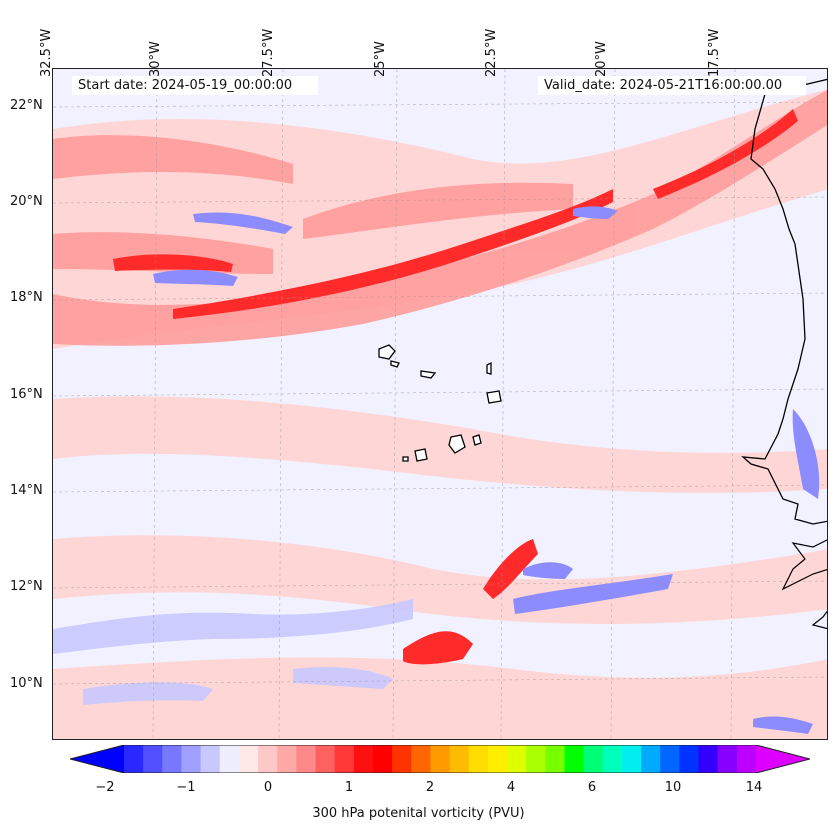  What do you see at coordinates (511, 787) in the screenshot?
I see `colorbar-tick: 4` at bounding box center [511, 787].